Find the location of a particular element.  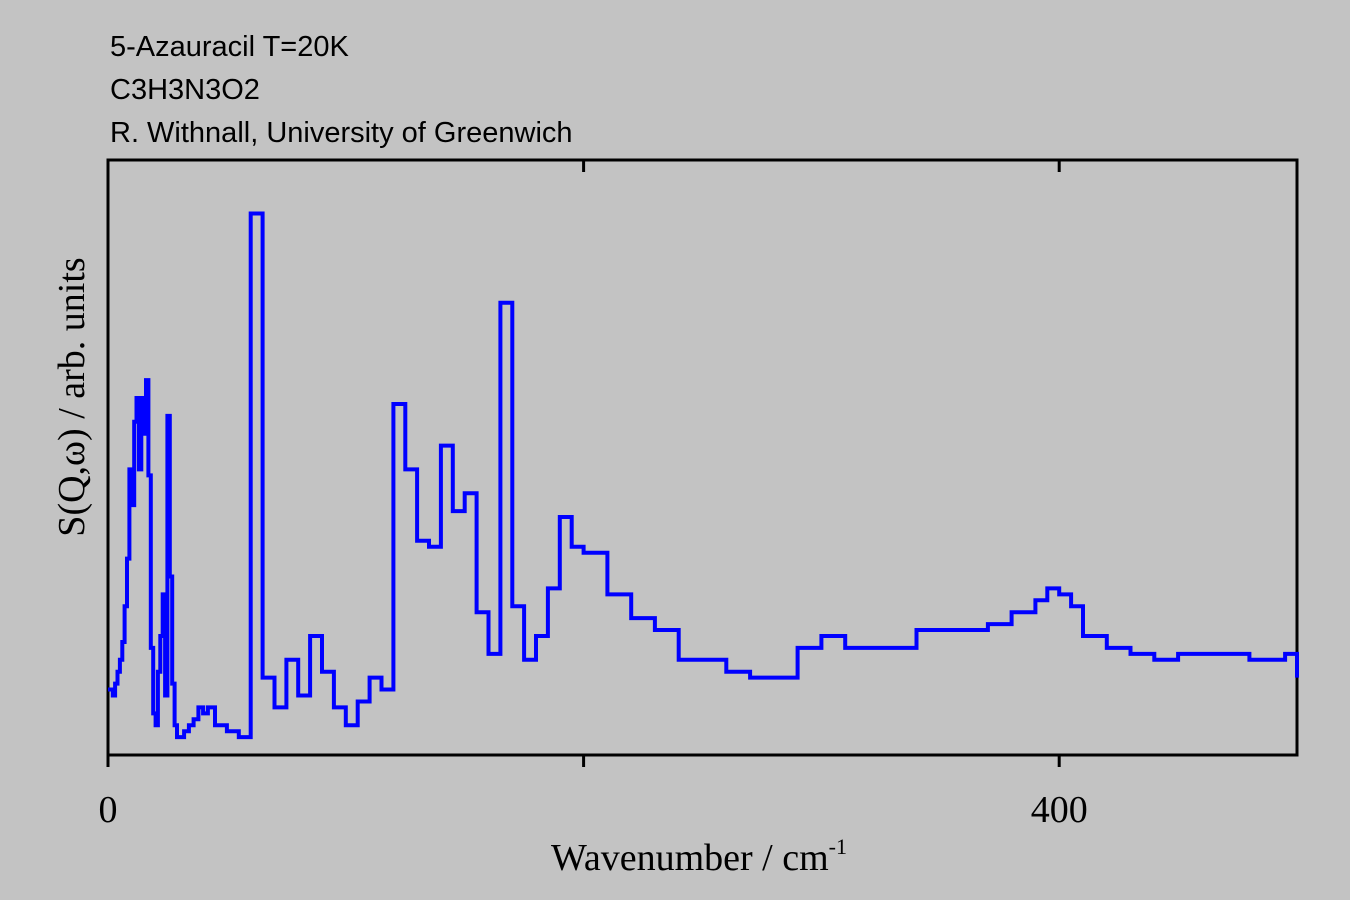

header-formula: C3H3N3O2 is located at coordinates (185, 90).